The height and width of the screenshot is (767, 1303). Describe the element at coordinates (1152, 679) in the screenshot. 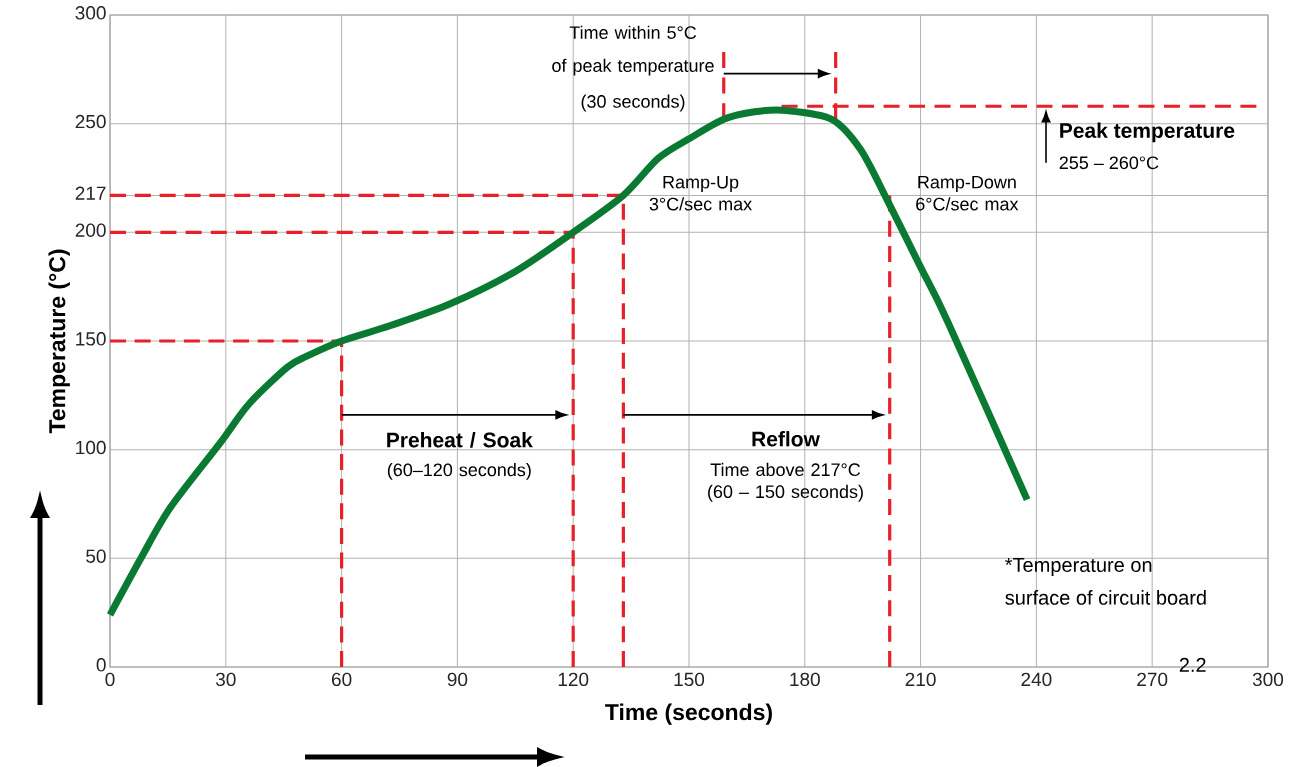

I see `x-tick-label: 270` at that location.